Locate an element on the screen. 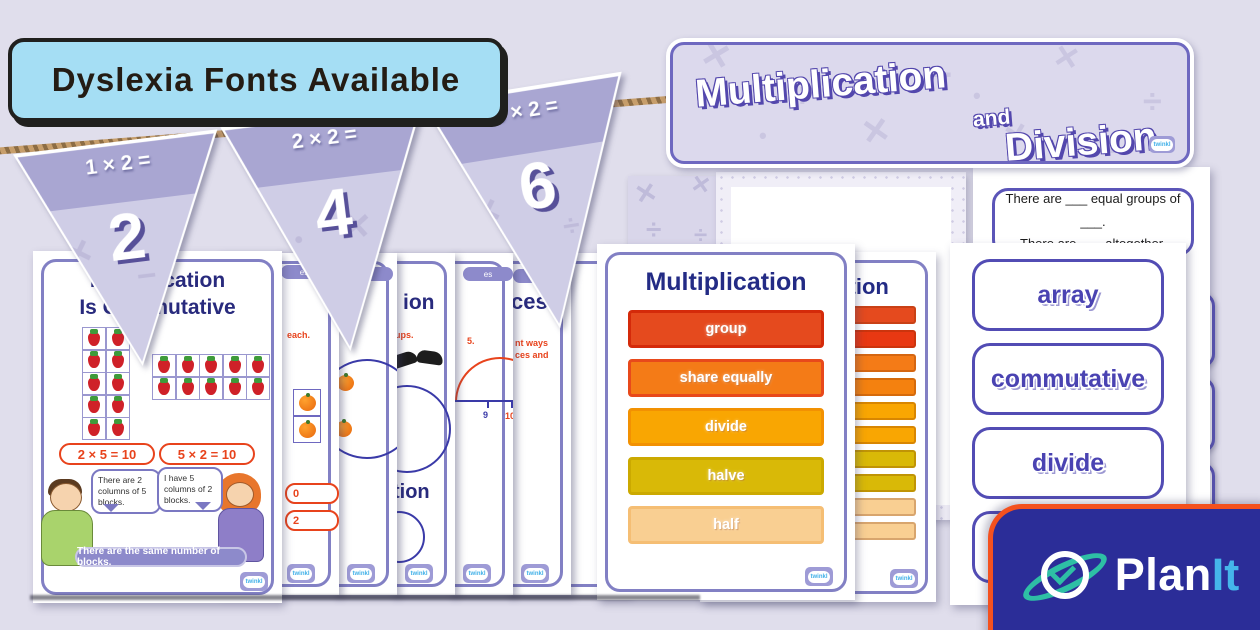 The width and height of the screenshot is (1260, 630). shoe-icon is located at coordinates (430, 357).